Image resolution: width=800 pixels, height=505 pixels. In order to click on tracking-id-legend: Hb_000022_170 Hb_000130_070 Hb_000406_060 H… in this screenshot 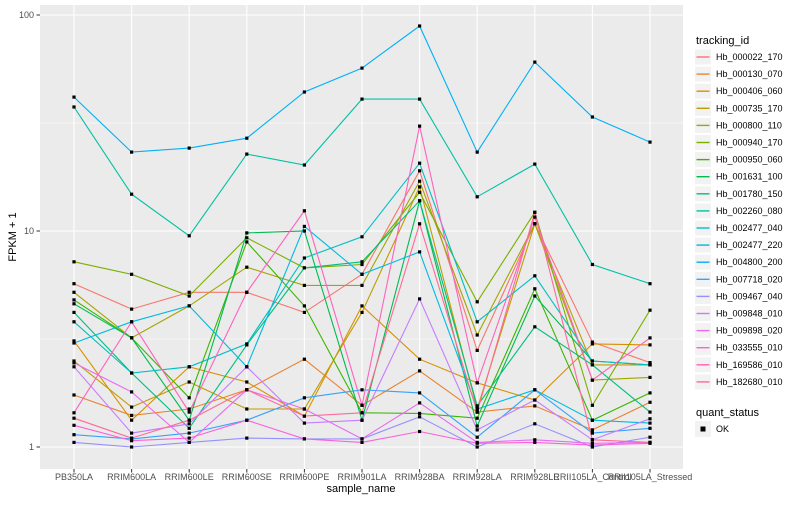, I will do `click(739, 219)`.